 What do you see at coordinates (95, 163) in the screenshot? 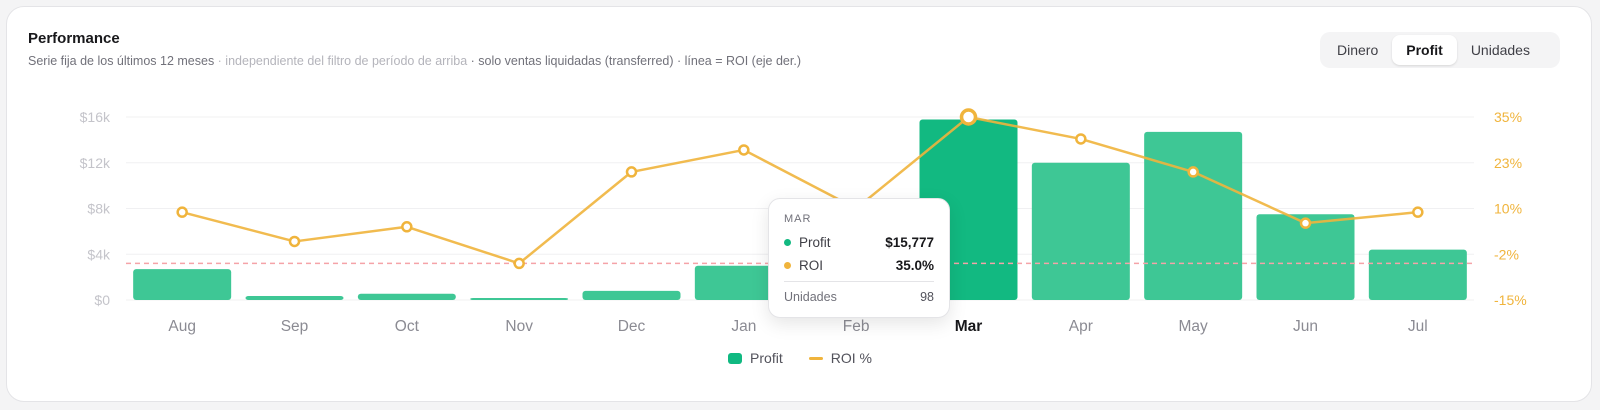
I see `y-left-tick-label: $12k` at bounding box center [95, 163].